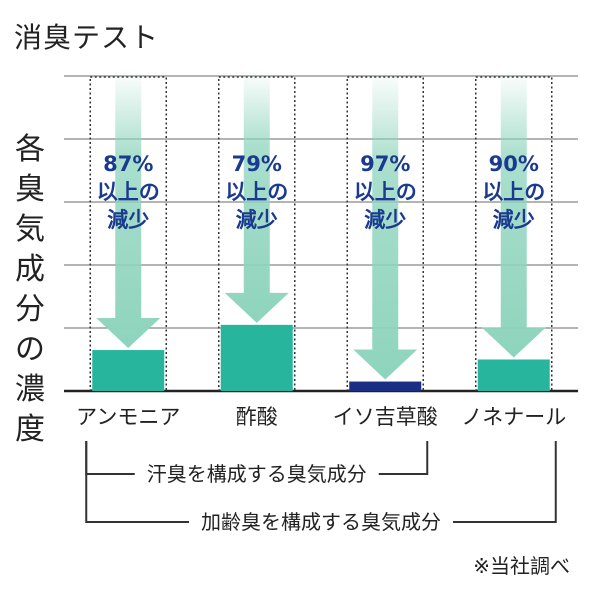 Image resolution: width=600 pixels, height=600 pixels. I want to click on reduction-label: 90%, so click(514, 164).